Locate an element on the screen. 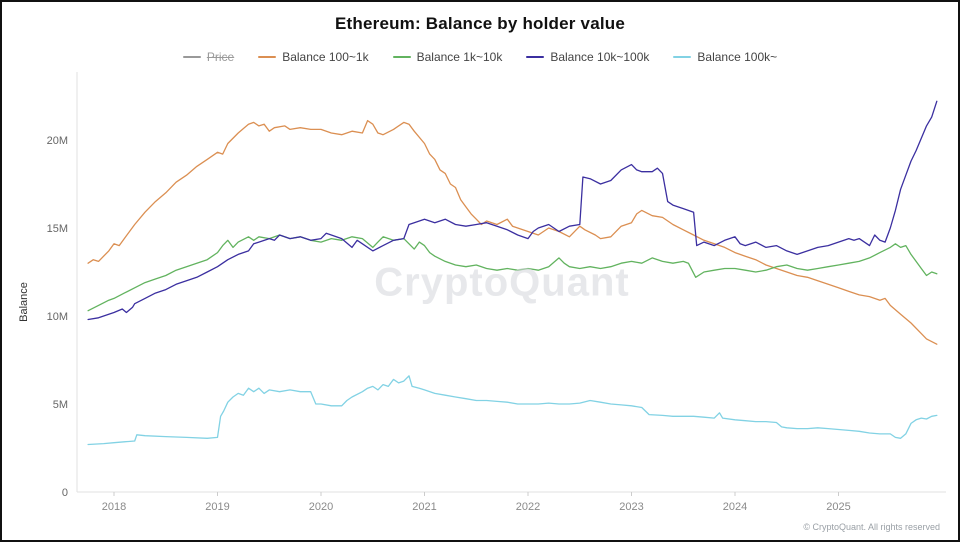 The height and width of the screenshot is (542, 960). x-tick-label-2024: 2024 is located at coordinates (735, 507).